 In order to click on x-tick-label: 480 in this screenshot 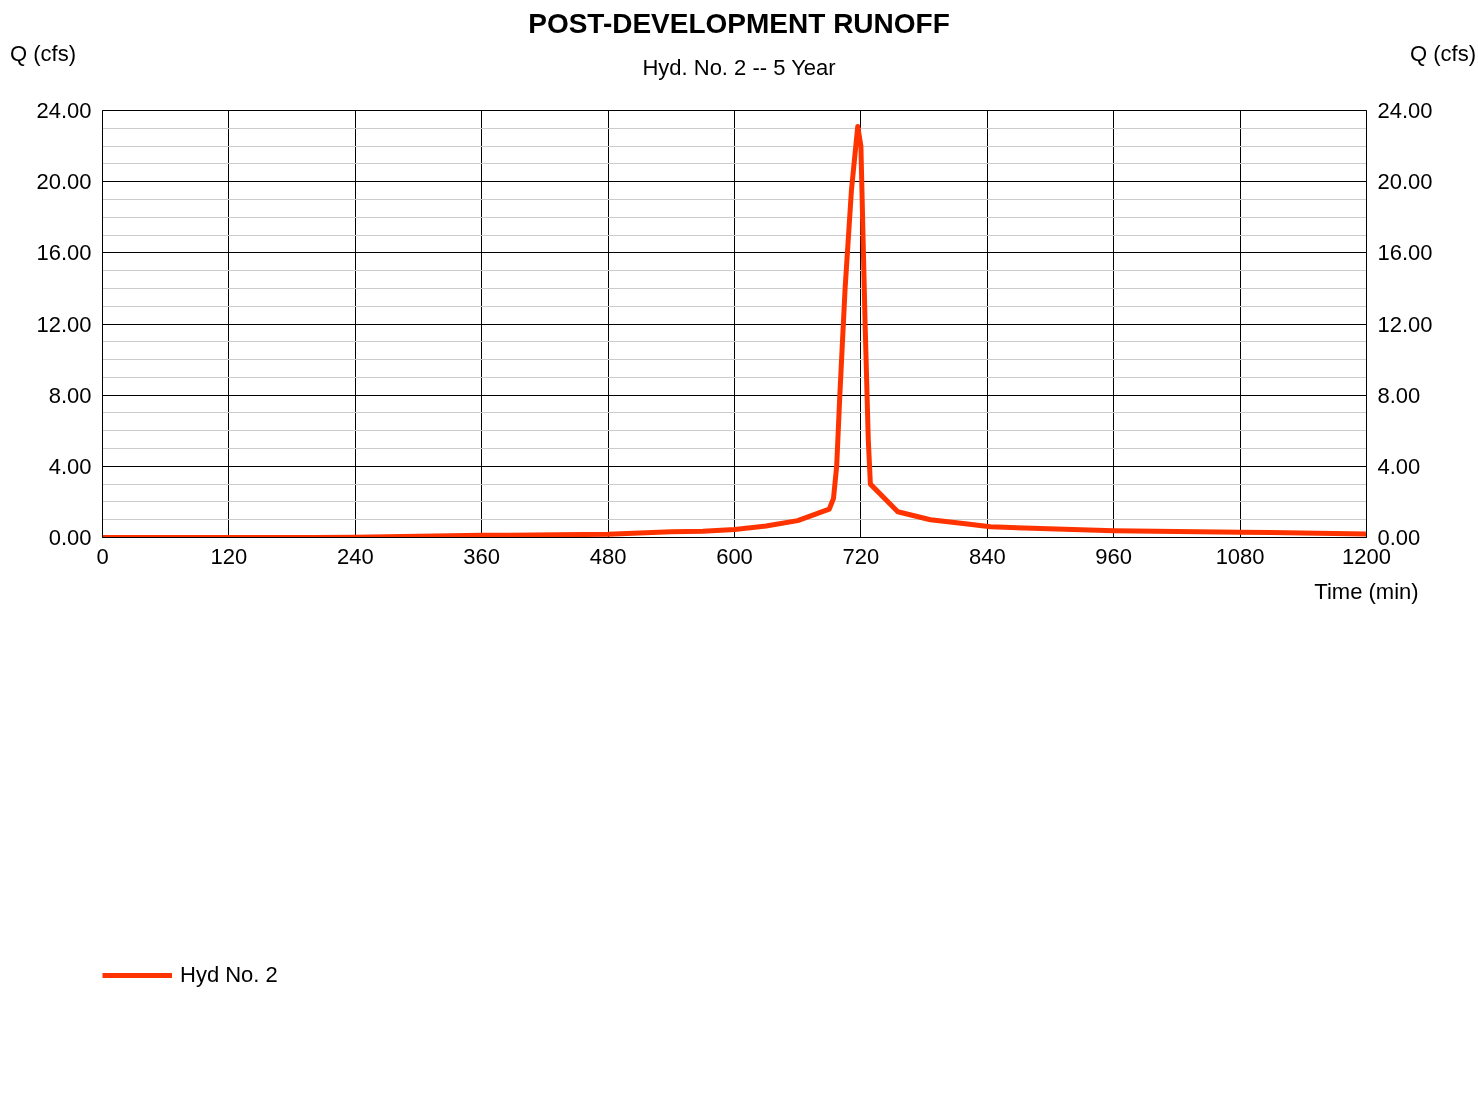, I will do `click(608, 556)`.